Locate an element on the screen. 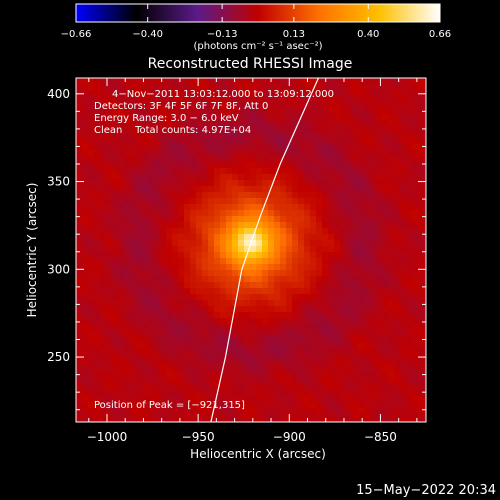 Image resolution: width=500 pixels, height=500 pixels. y-tick-label: 300 is located at coordinates (58, 269).